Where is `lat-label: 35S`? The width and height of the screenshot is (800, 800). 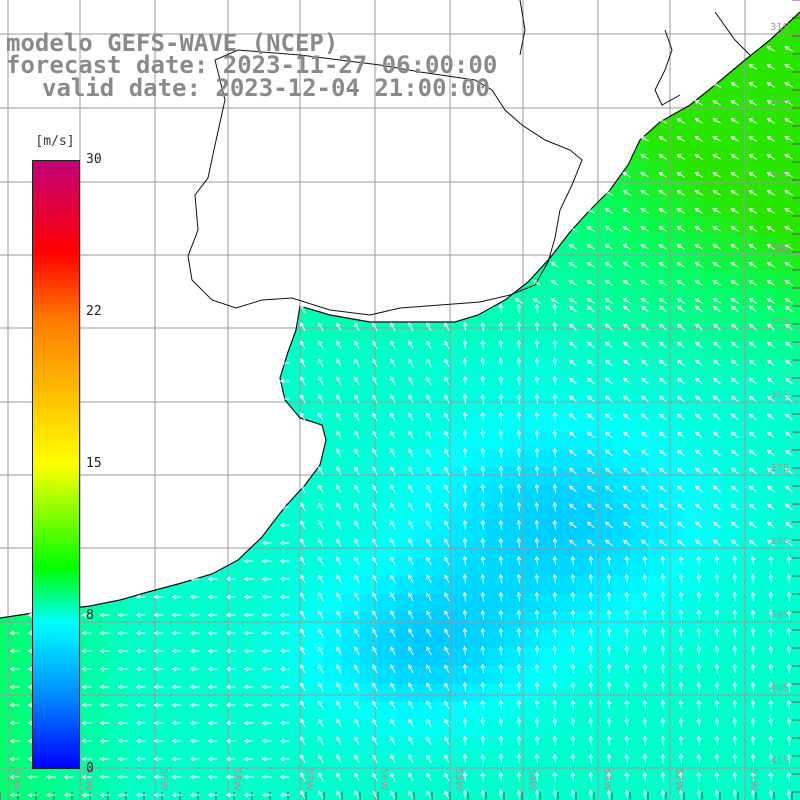
lat-label: 35S is located at coordinates (779, 321).